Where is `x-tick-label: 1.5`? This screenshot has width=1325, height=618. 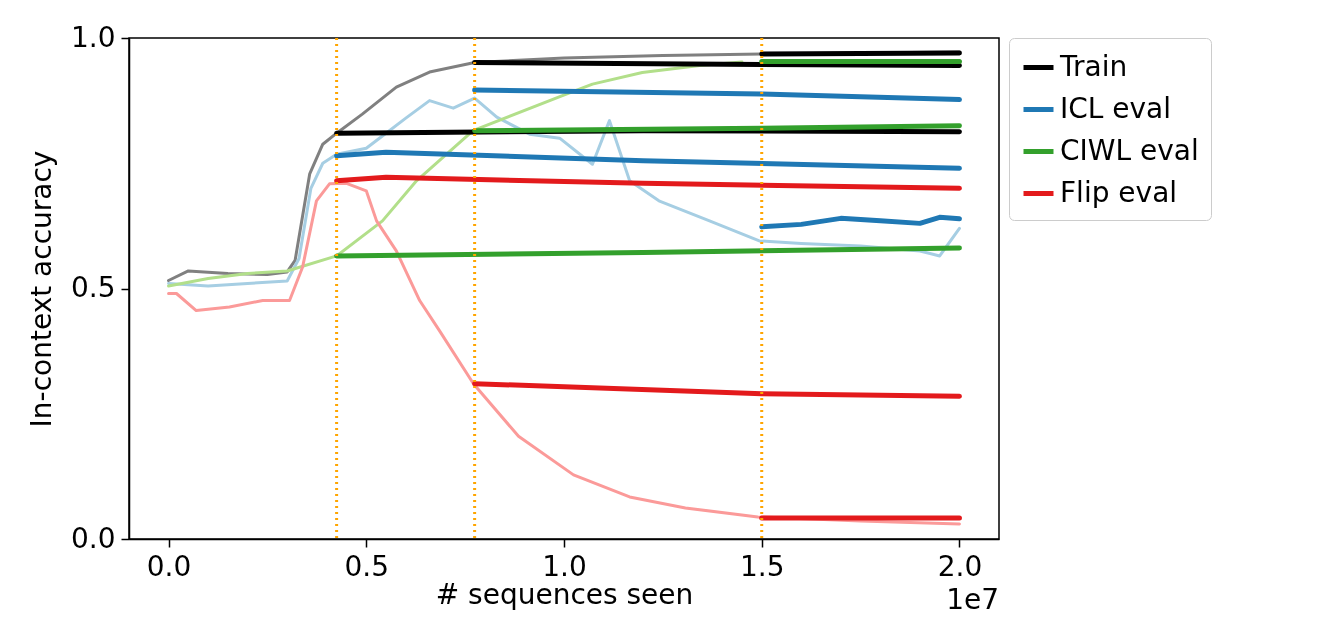 x-tick-label: 1.5 is located at coordinates (762, 566).